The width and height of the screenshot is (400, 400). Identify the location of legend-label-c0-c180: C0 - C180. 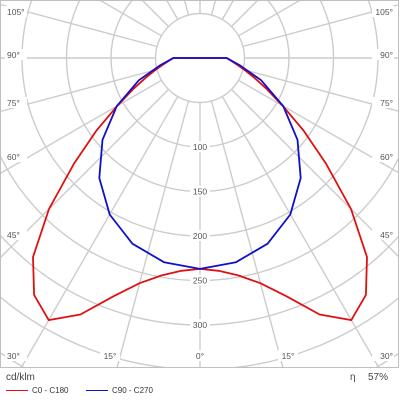
(50, 390).